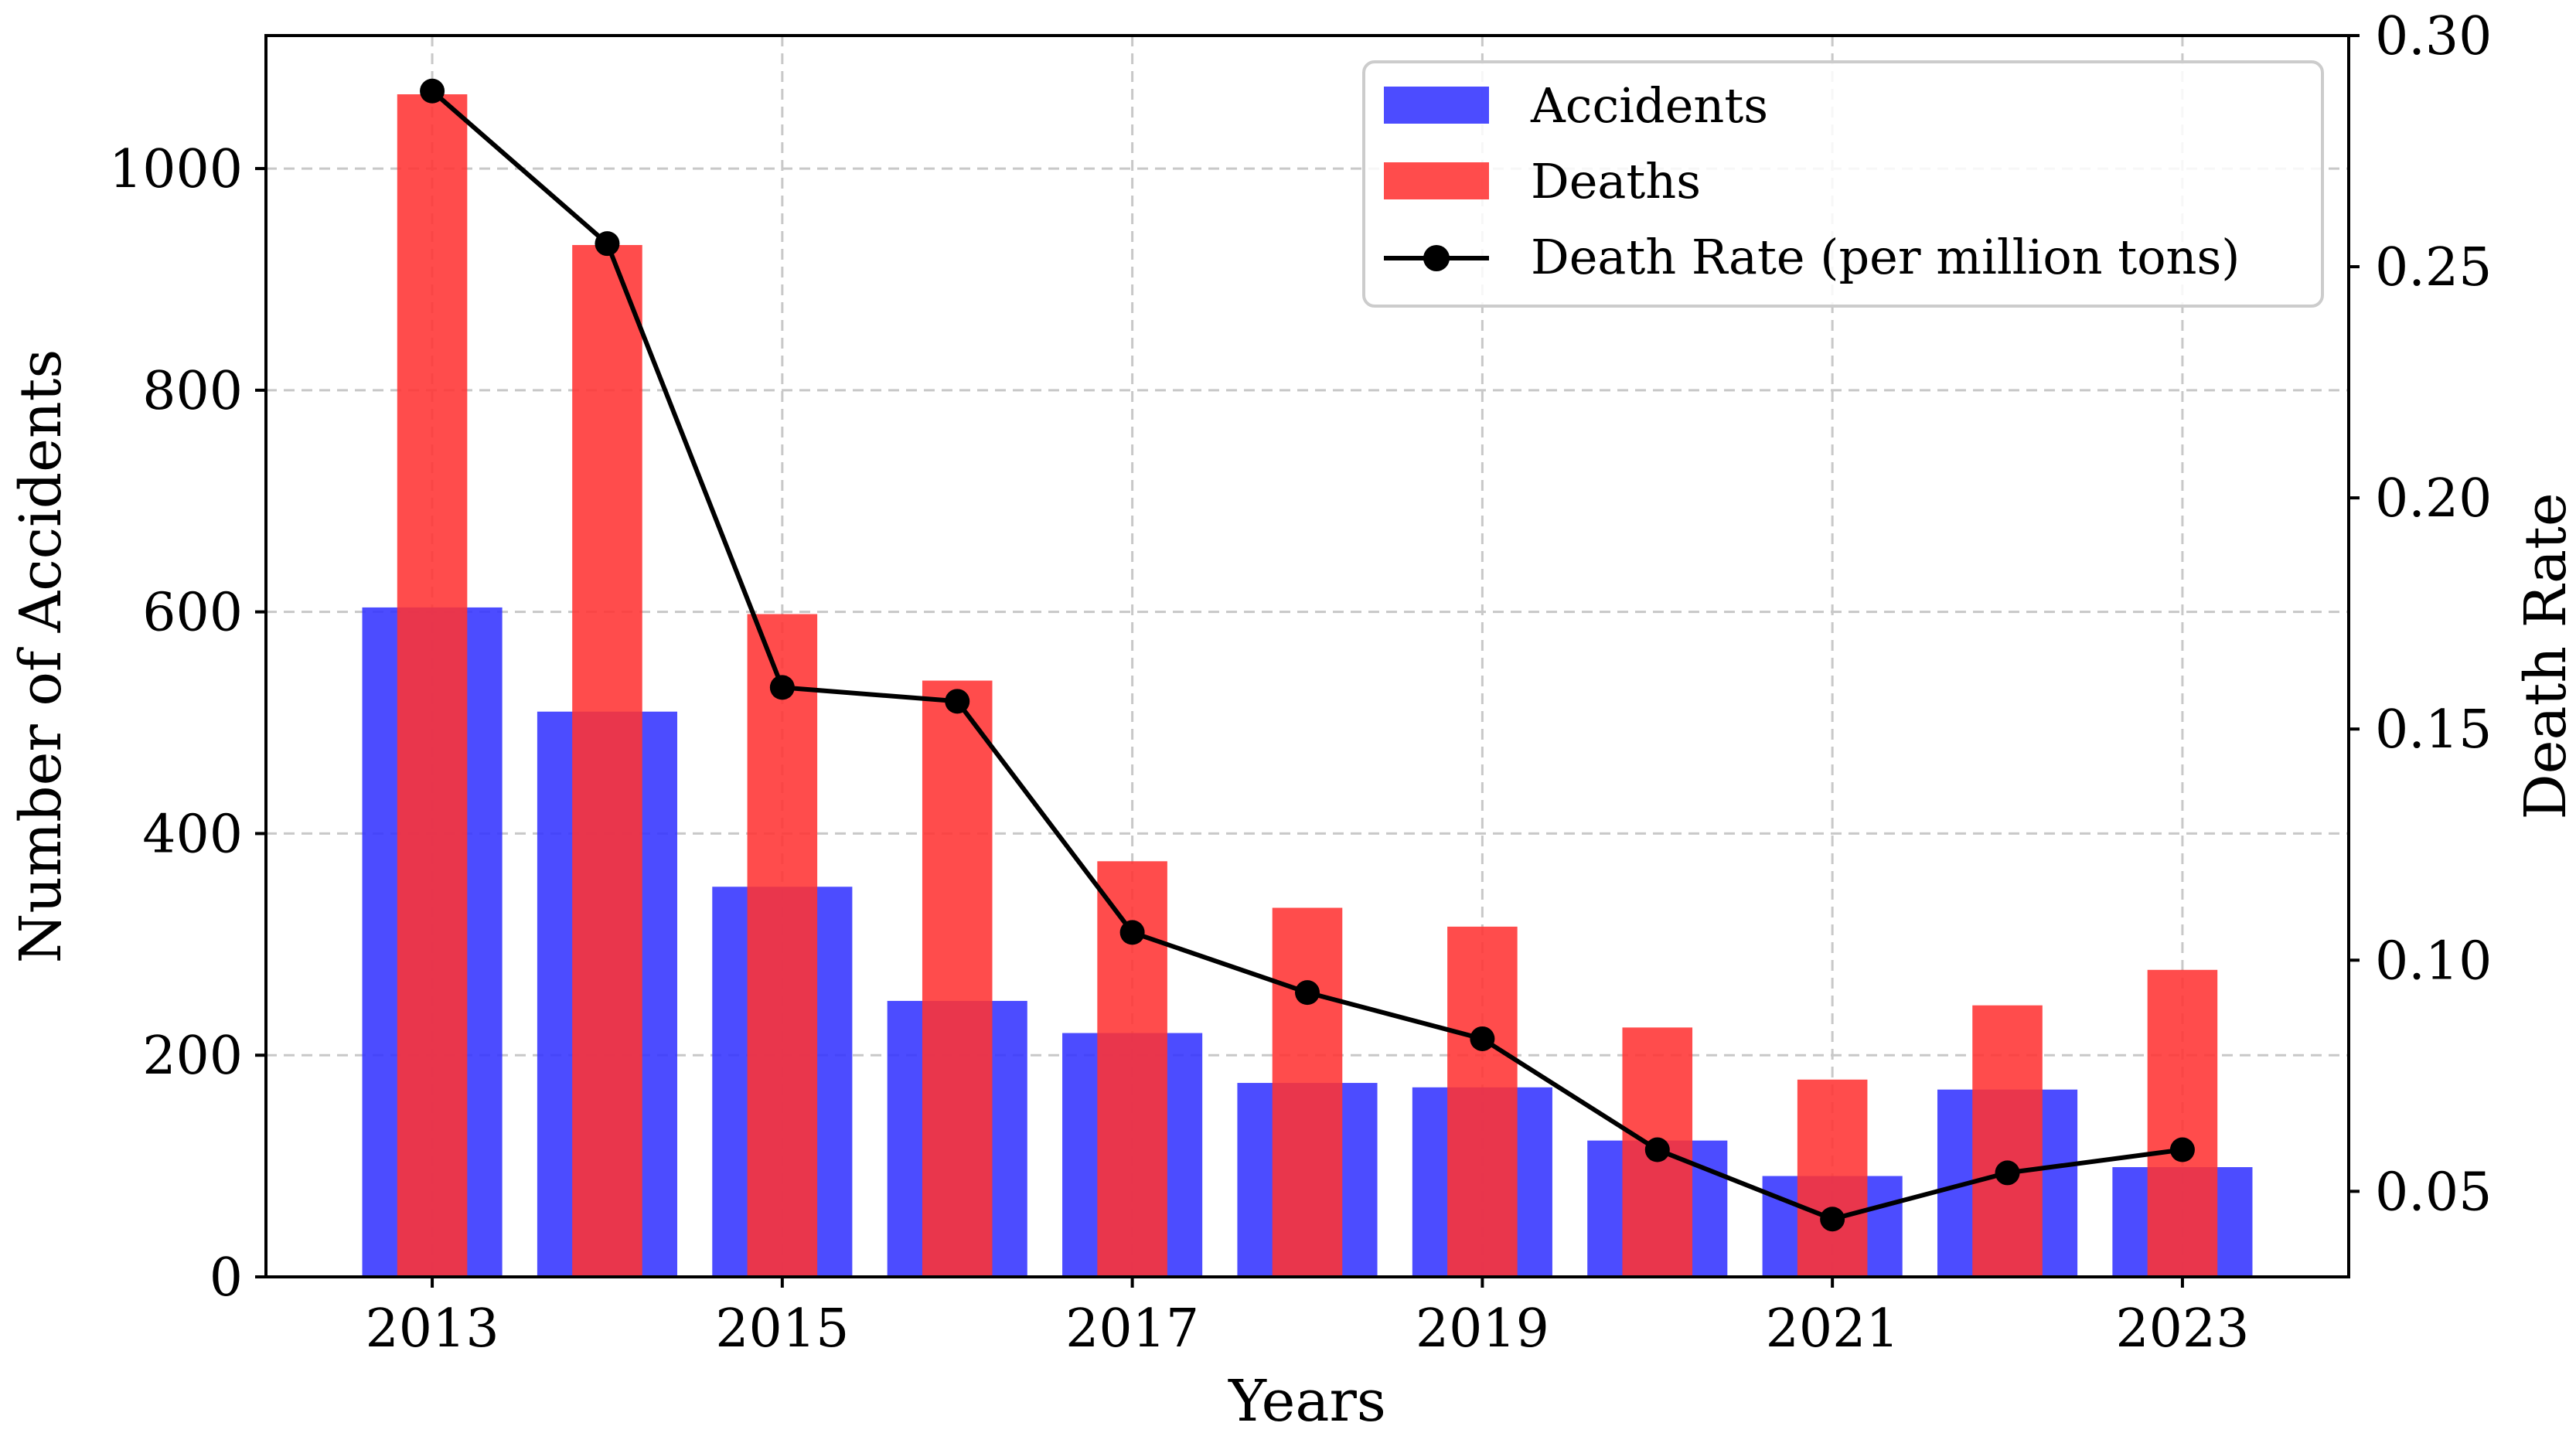 This screenshot has width=2576, height=1433. What do you see at coordinates (2433, 1192) in the screenshot?
I see `y2-tick-label: 0.05` at bounding box center [2433, 1192].